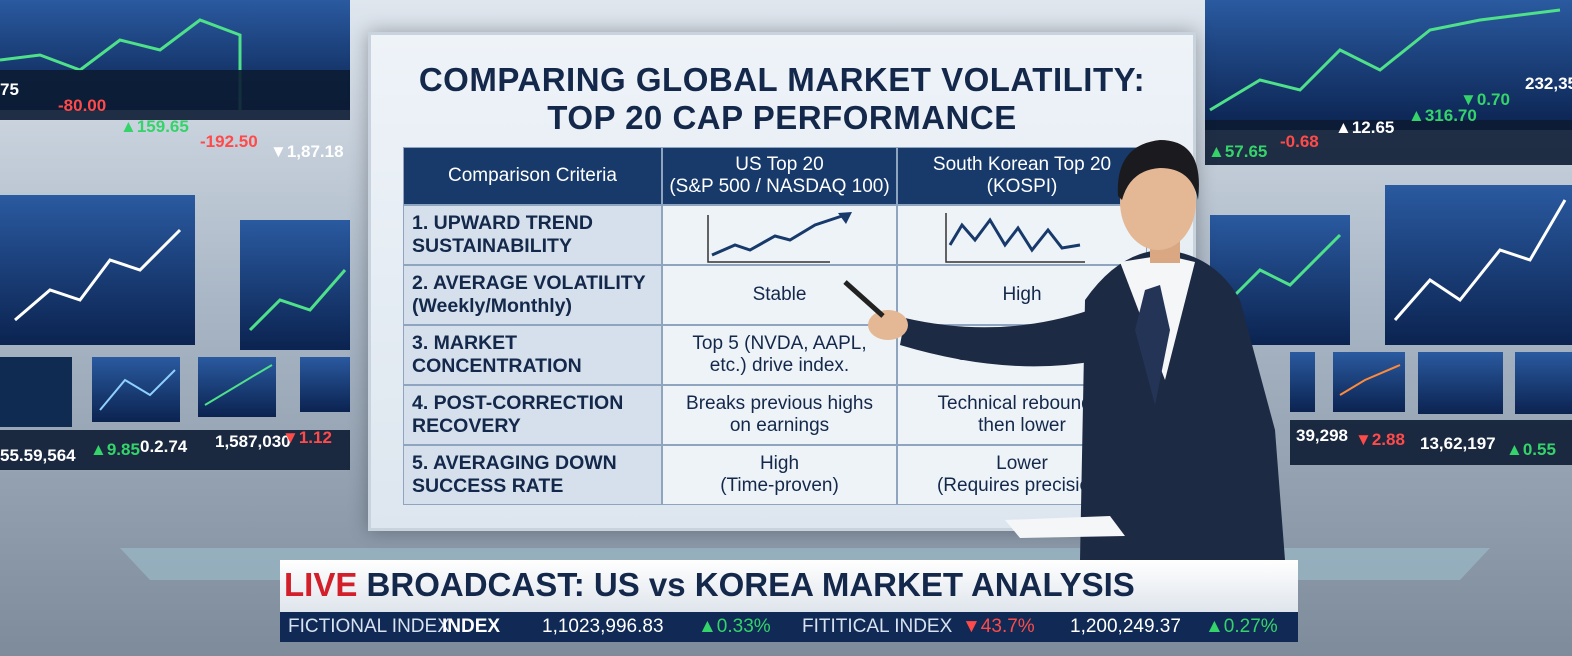 Image resolution: width=1572 pixels, height=656 pixels. I want to click on table-cell: 2. AVERAGE VOLATILITY (Weekly/Monthly), so click(532, 295).